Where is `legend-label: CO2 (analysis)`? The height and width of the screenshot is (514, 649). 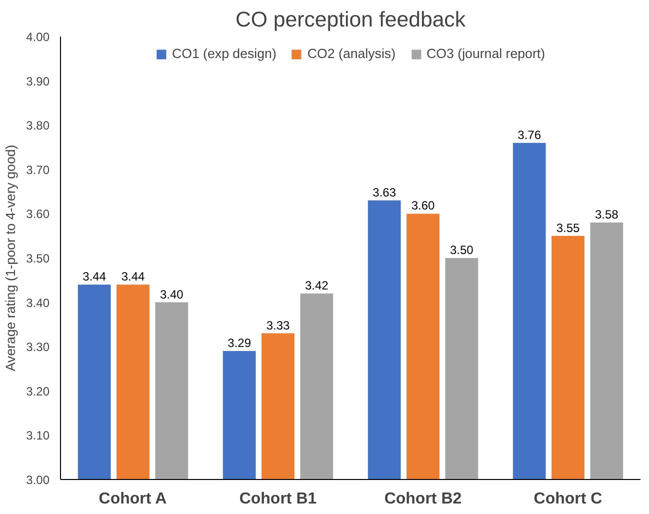
legend-label: CO2 (analysis) is located at coordinates (351, 53).